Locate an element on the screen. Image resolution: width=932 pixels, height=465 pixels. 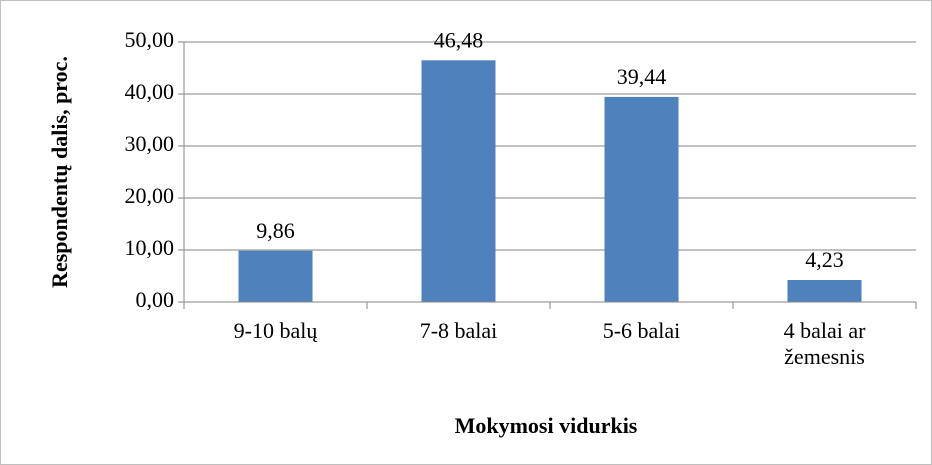
x-tick-label-box: 9-10 balų is located at coordinates (275, 330).